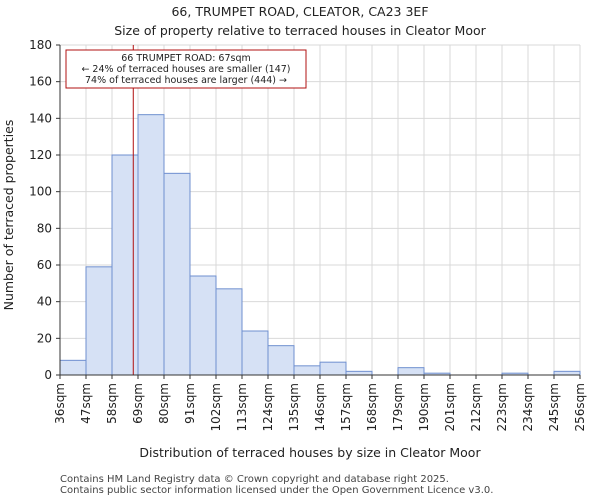 Image resolution: width=600 pixels, height=500 pixels. What do you see at coordinates (112, 403) in the screenshot?
I see `x-tick-label: 58sqm` at bounding box center [112, 403].